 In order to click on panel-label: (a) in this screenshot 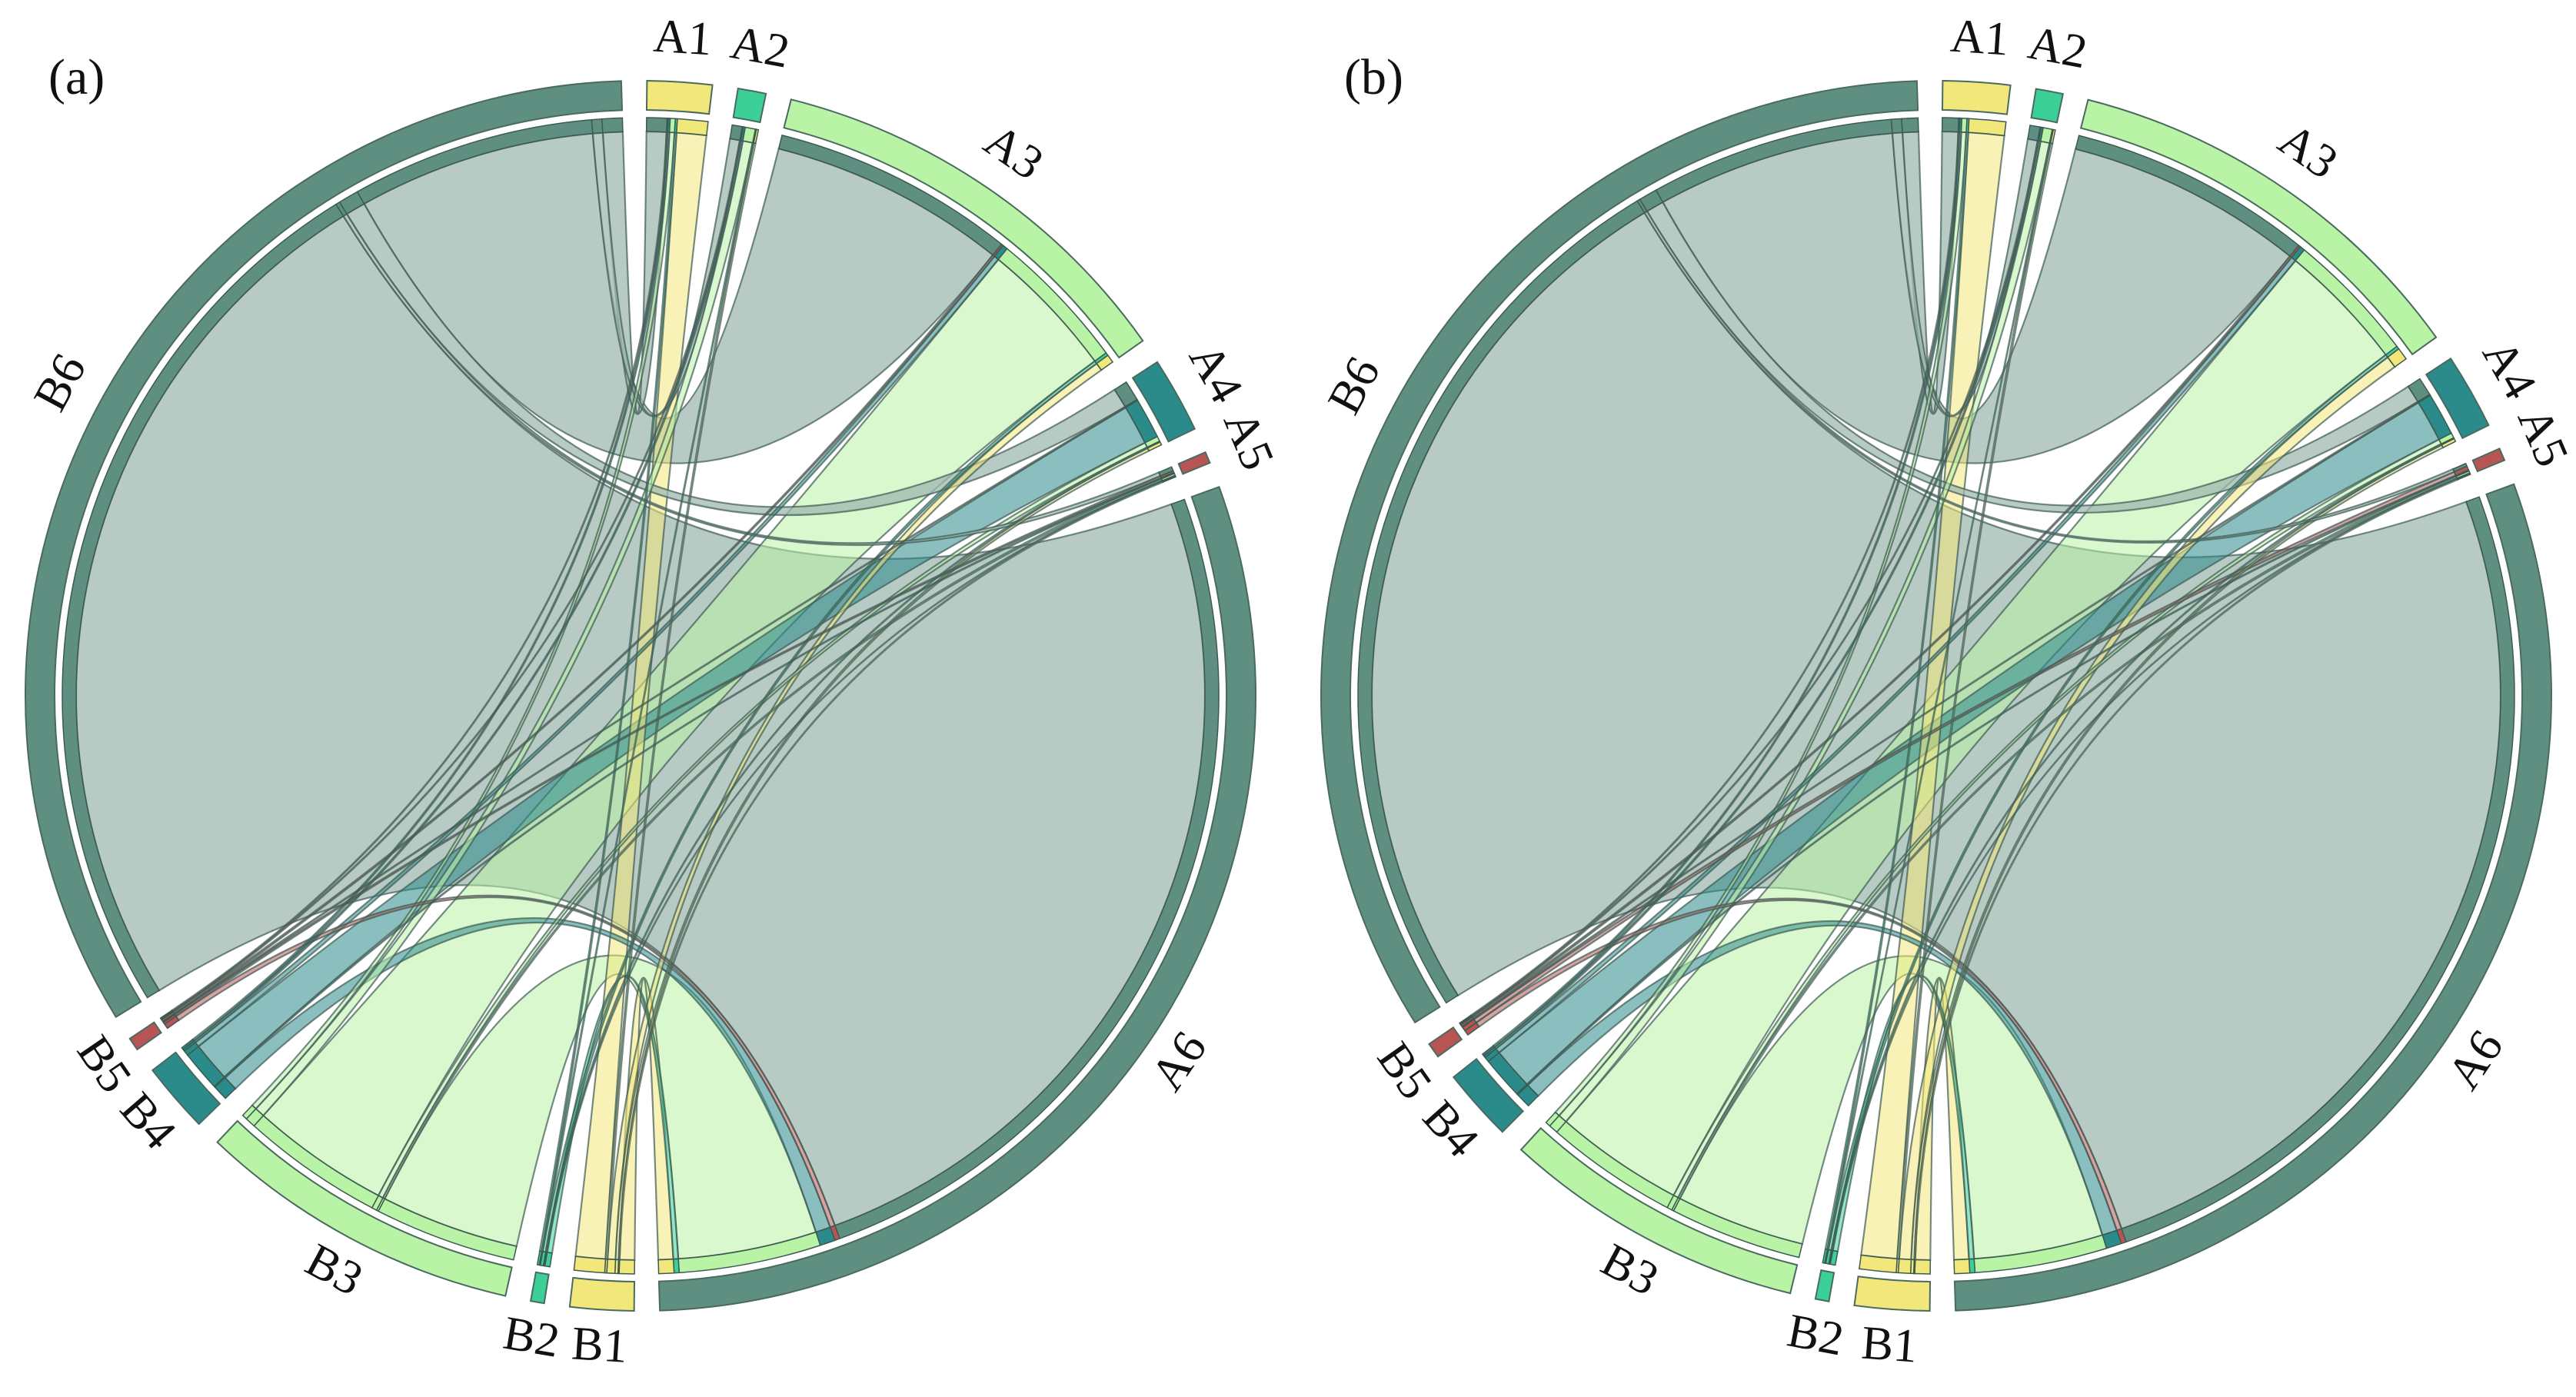, I will do `click(76, 77)`.